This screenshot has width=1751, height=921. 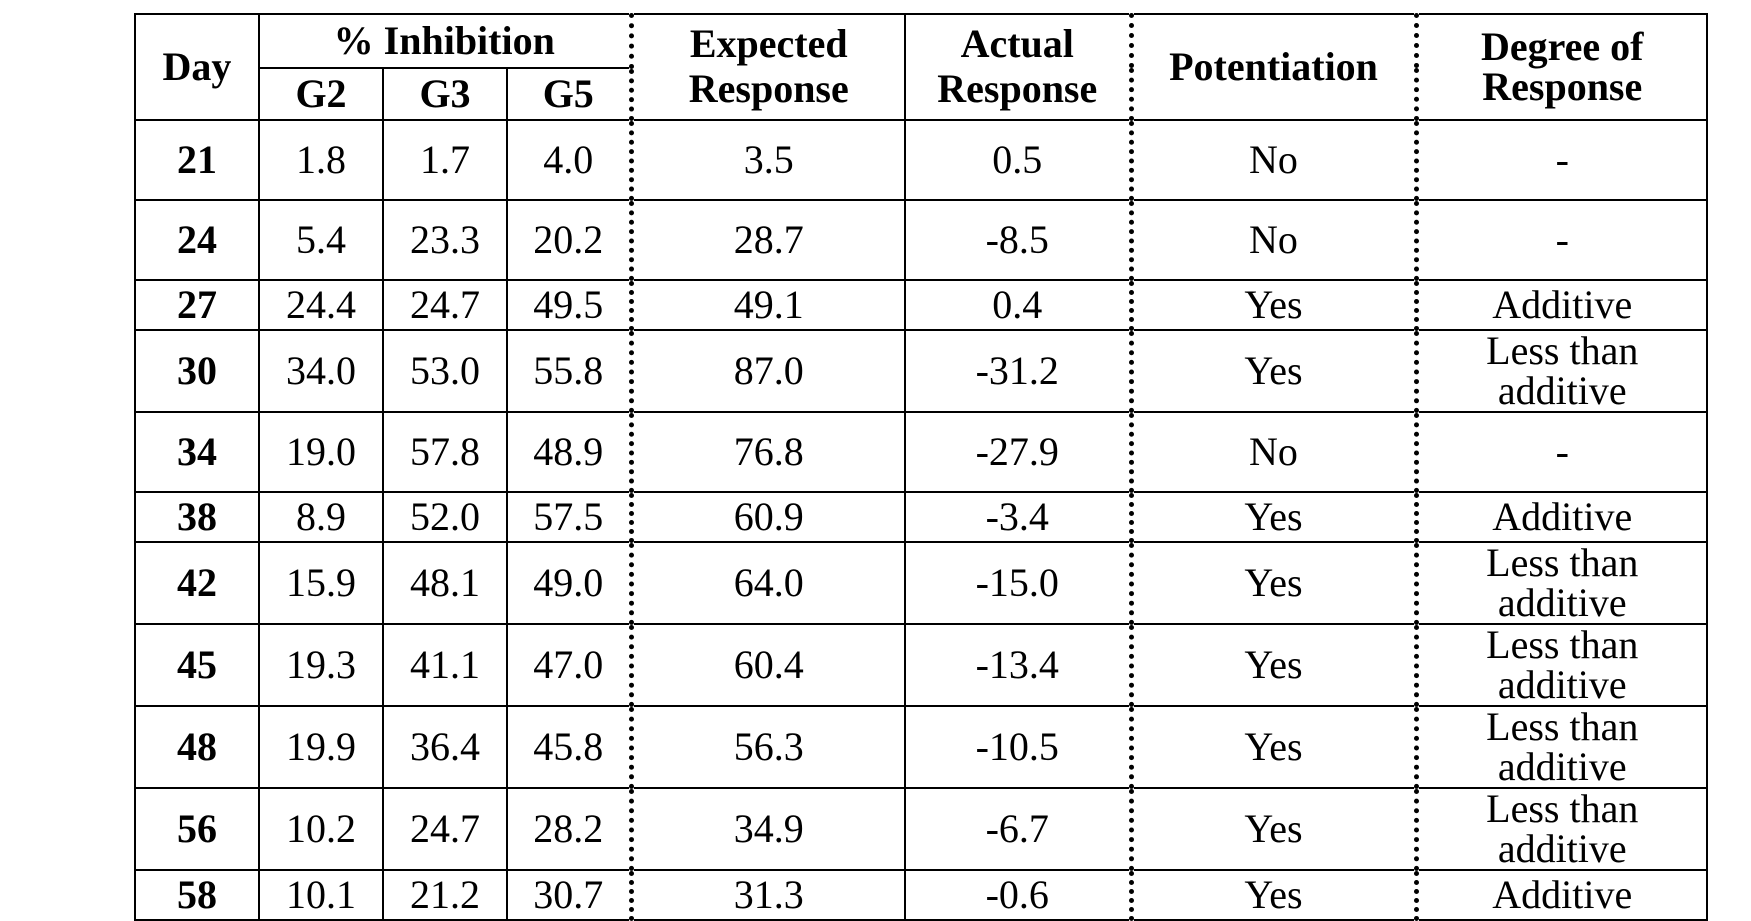 What do you see at coordinates (569, 895) in the screenshot?
I see `cell-g5: 30.7` at bounding box center [569, 895].